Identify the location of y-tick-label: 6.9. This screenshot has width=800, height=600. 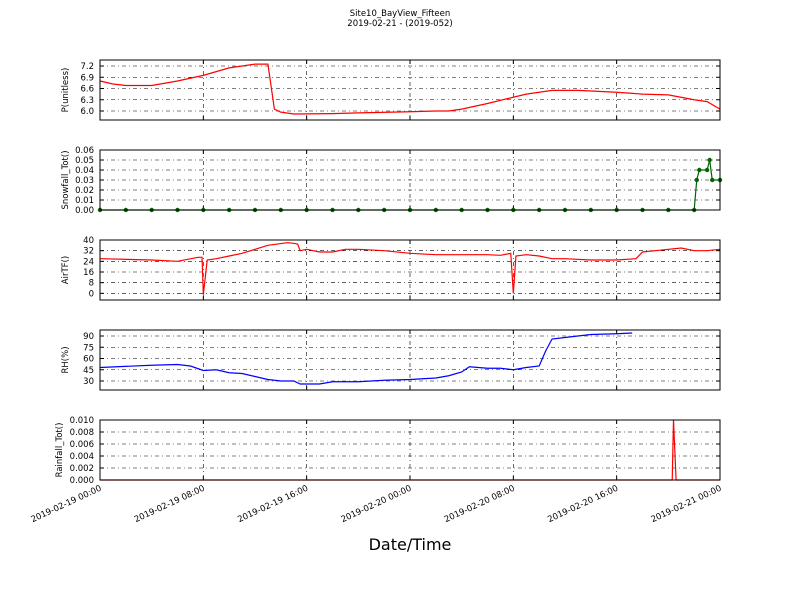
(87, 78).